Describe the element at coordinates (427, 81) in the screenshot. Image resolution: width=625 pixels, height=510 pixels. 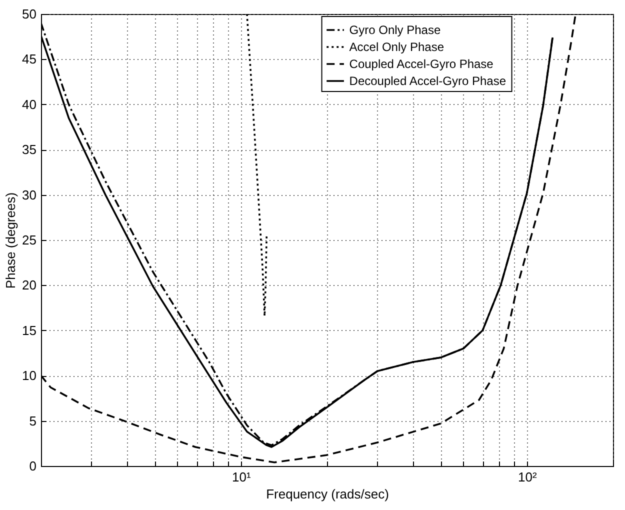
I see `legend-label: Decoupled Accel-Gyro Phase` at that location.